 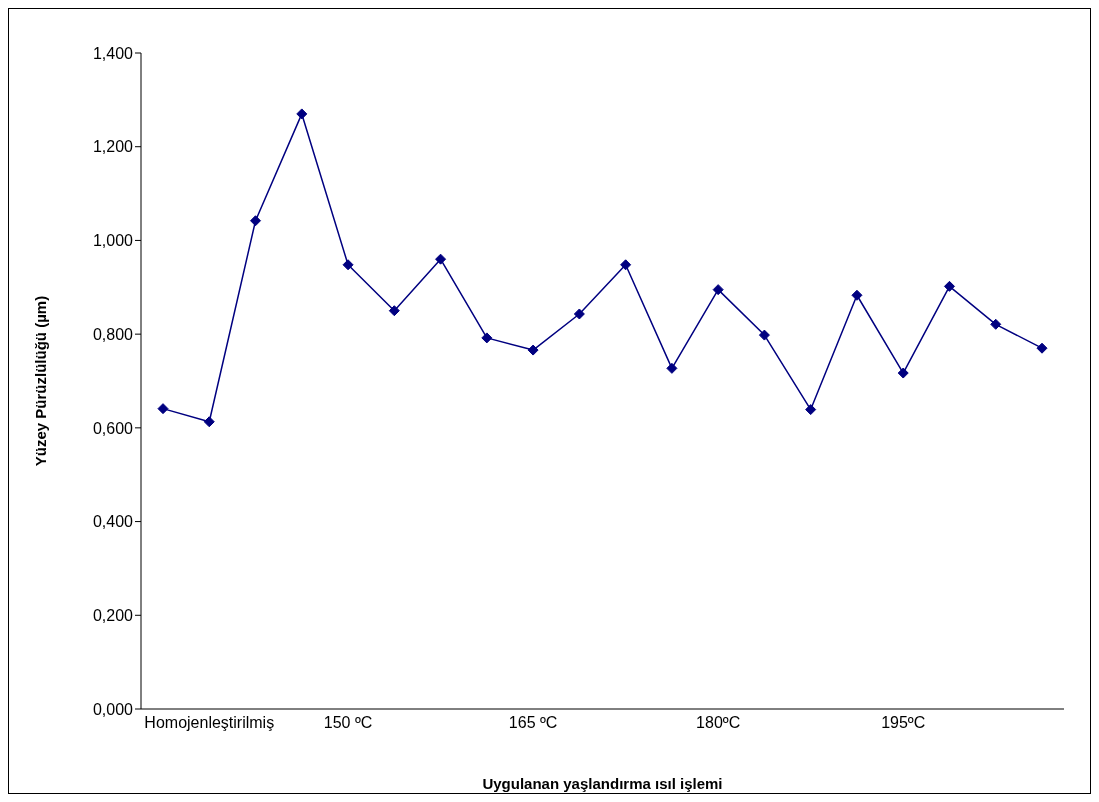 What do you see at coordinates (113, 53) in the screenshot?
I see `y-tick-label: 1,400` at bounding box center [113, 53].